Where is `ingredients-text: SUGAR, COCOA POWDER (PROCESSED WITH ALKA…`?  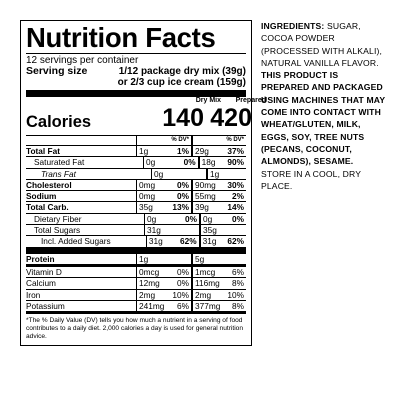 ingredients-text: SUGAR, COCOA POWDER (PROCESSED WITH ALKA… is located at coordinates (322, 44).